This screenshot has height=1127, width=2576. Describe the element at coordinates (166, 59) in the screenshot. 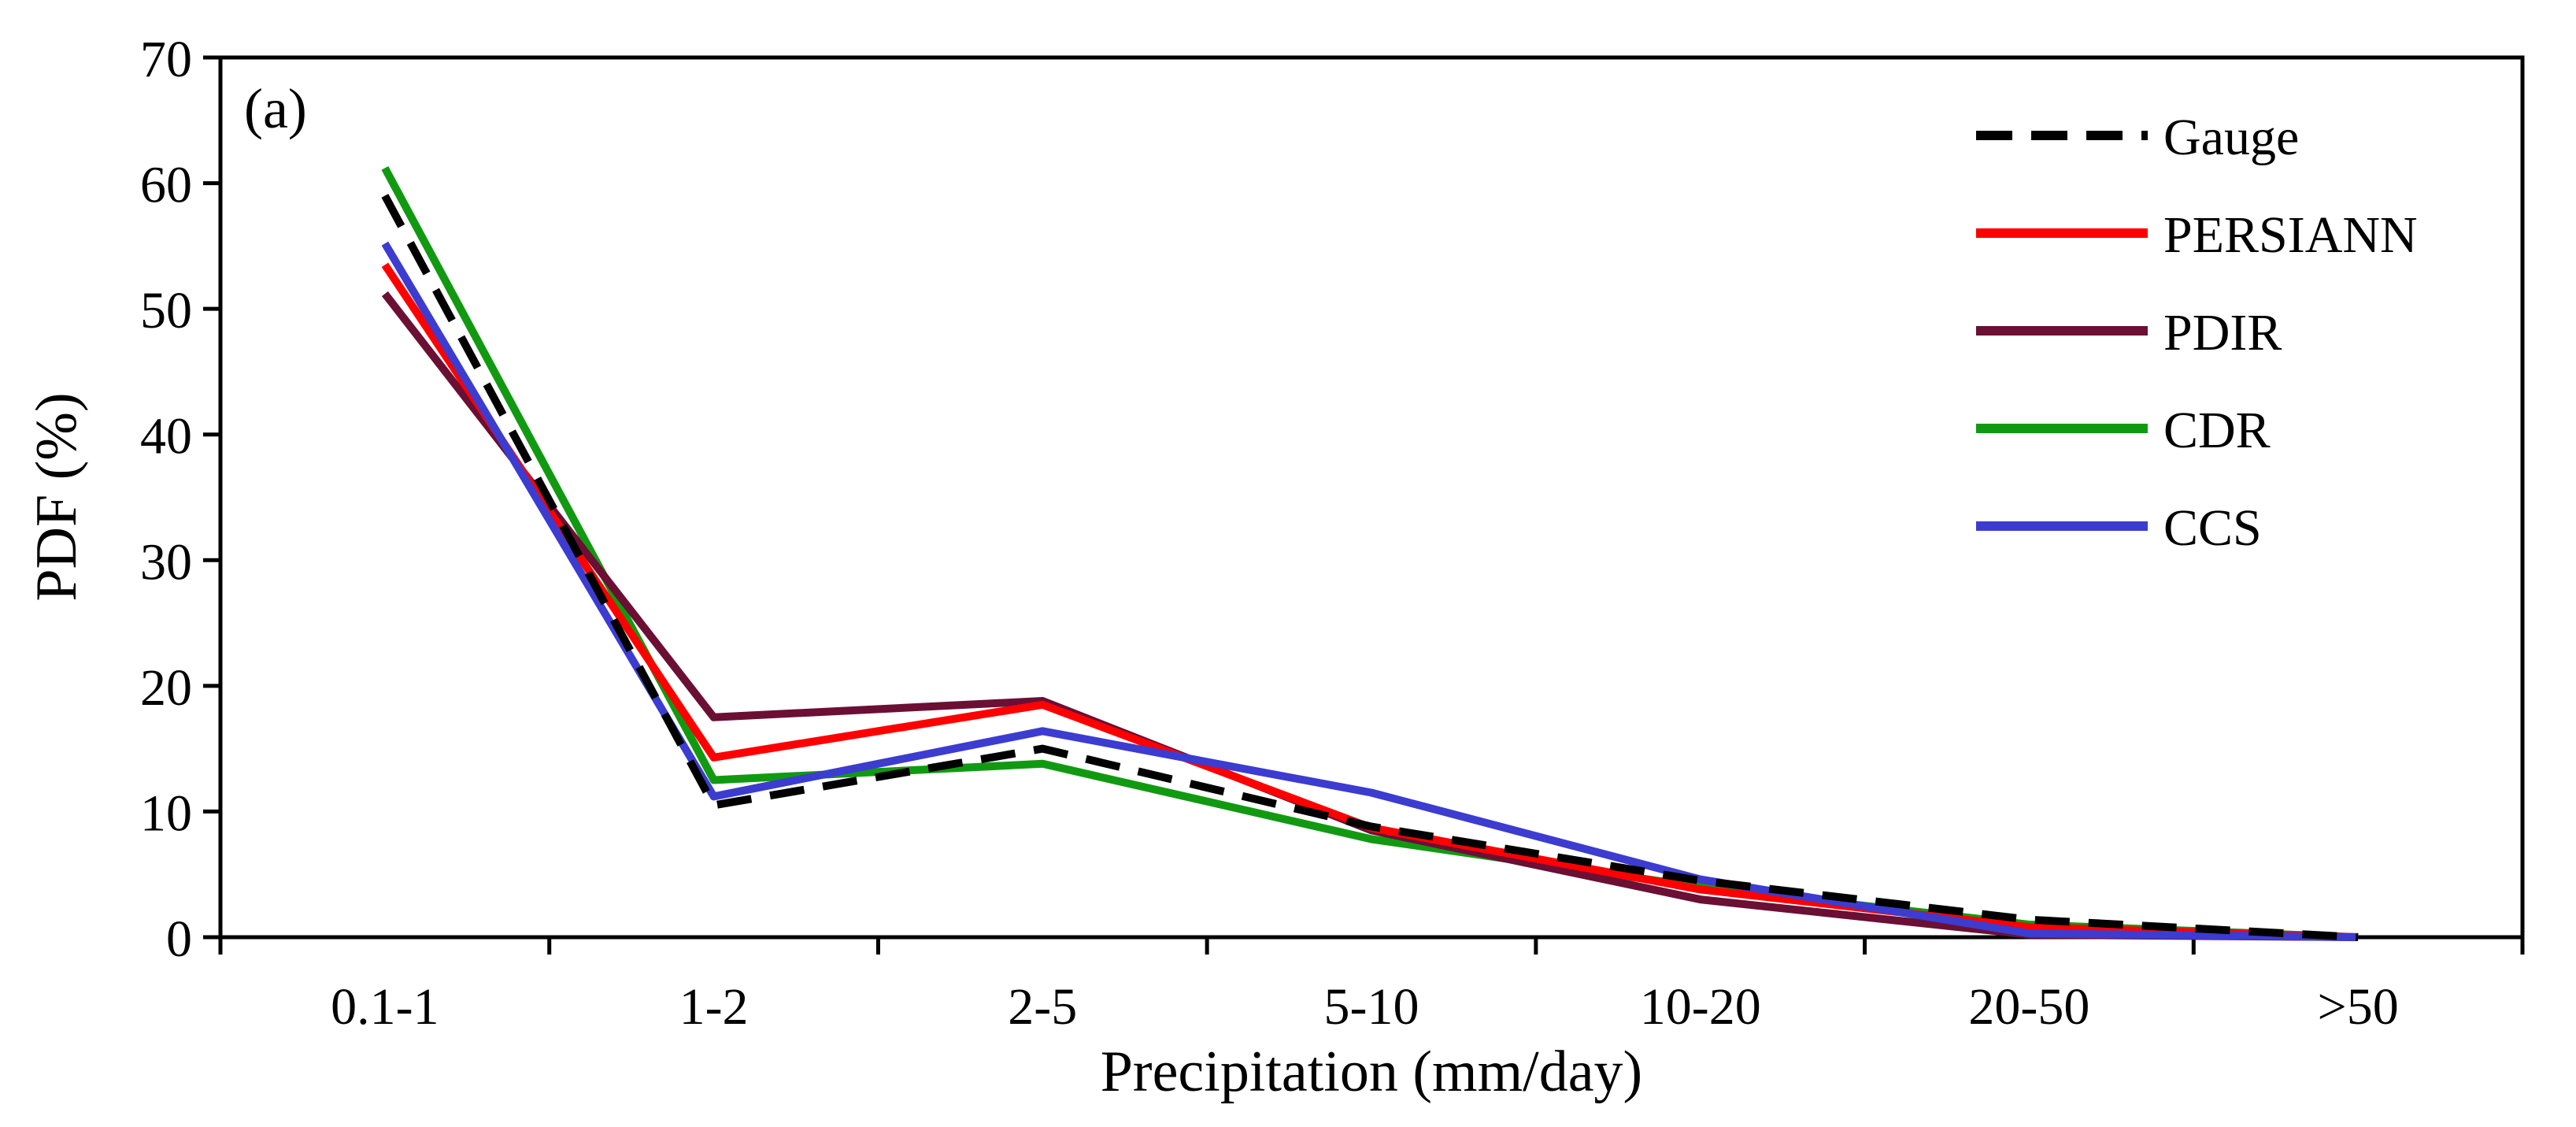

I see `y-tick-label: 70` at that location.